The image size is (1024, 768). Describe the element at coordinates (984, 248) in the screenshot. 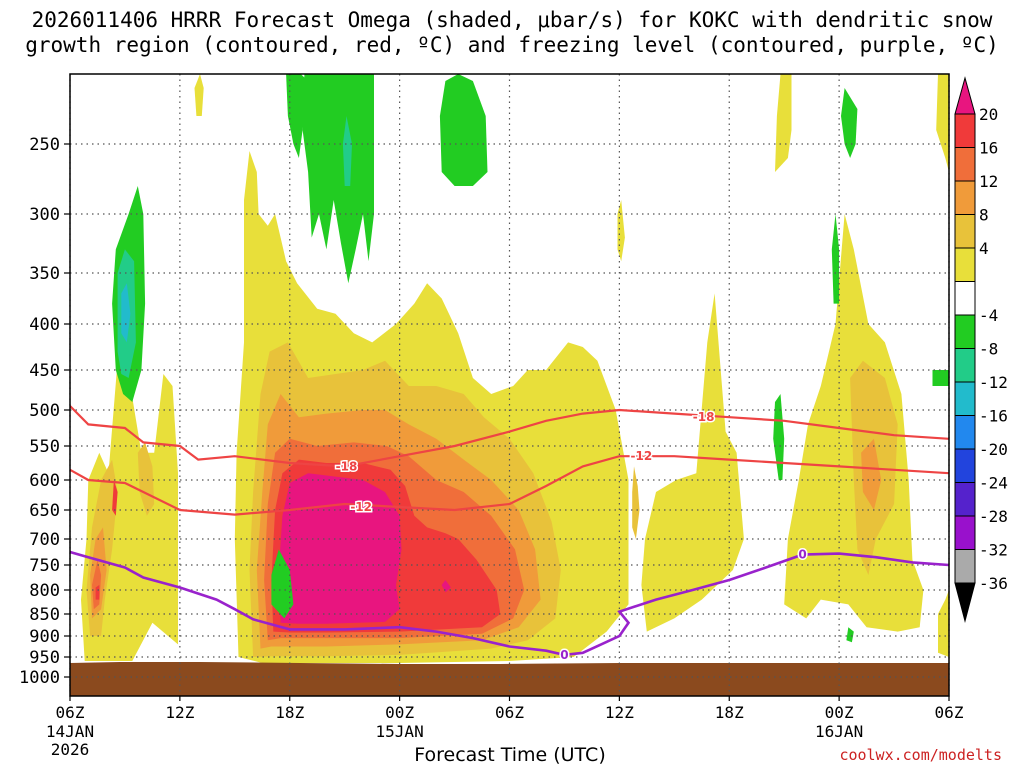

I see `colorbar-label: 4` at that location.